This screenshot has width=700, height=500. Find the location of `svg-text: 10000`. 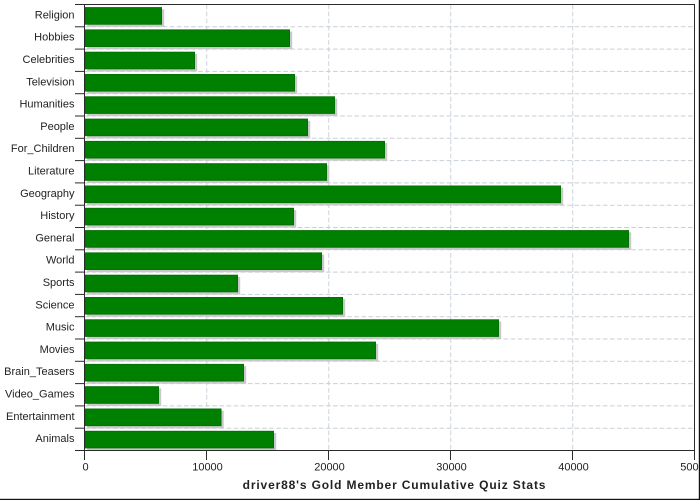

svg-text: 10000 is located at coordinates (207, 468).